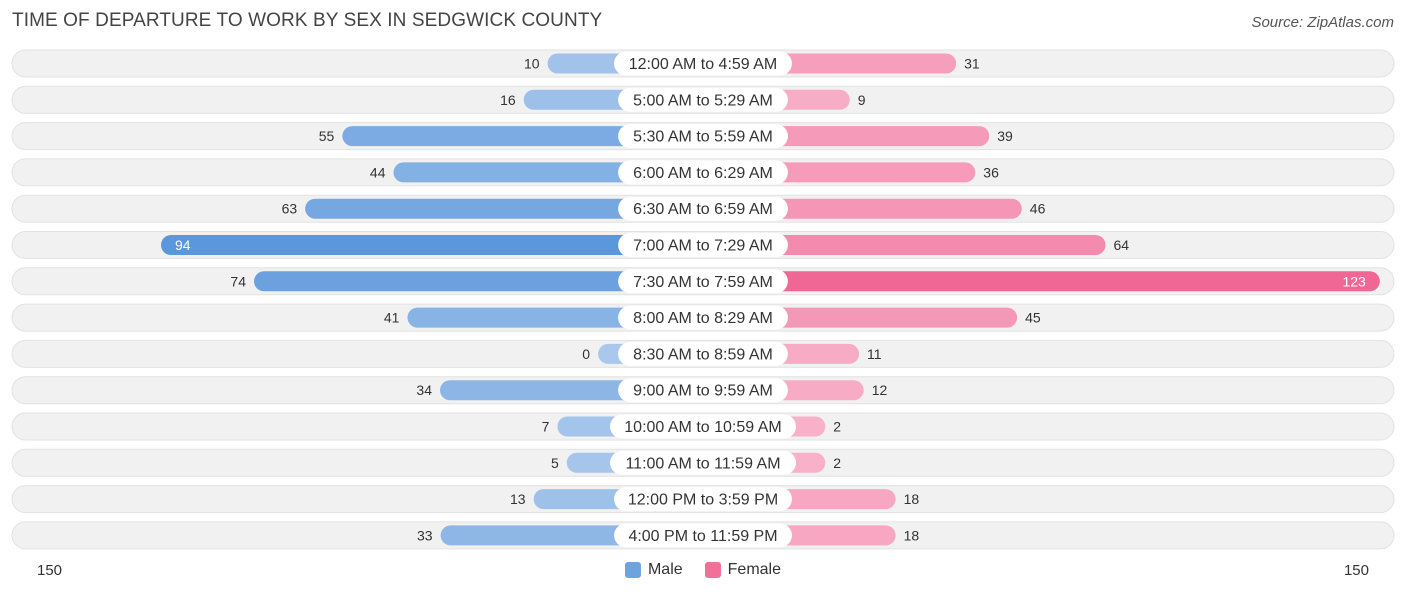 This screenshot has height=594, width=1406. What do you see at coordinates (1354, 281) in the screenshot?
I see `value-label-female: 123` at bounding box center [1354, 281].